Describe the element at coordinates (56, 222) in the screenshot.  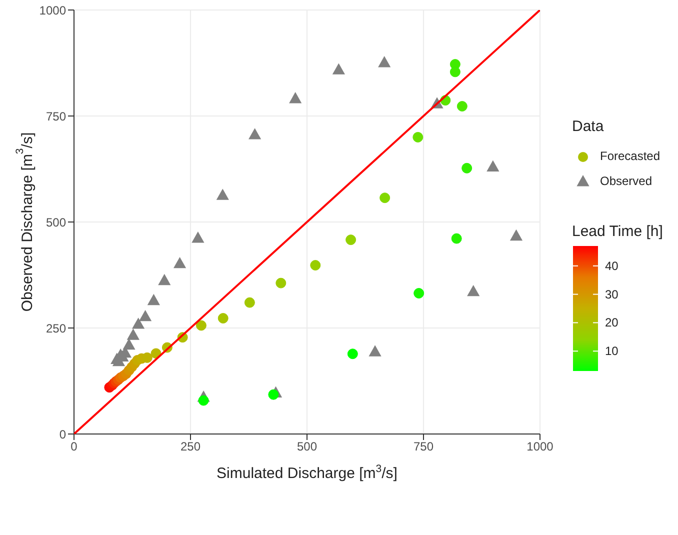
I see `y-tick-label: 500` at that location.